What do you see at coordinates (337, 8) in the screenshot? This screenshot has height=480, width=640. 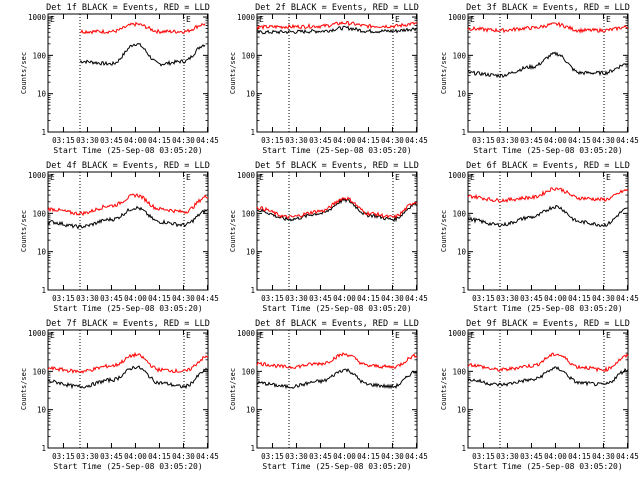 I see `panel-title: Det 2f BLACK = Events, RED = LLD` at bounding box center [337, 8].